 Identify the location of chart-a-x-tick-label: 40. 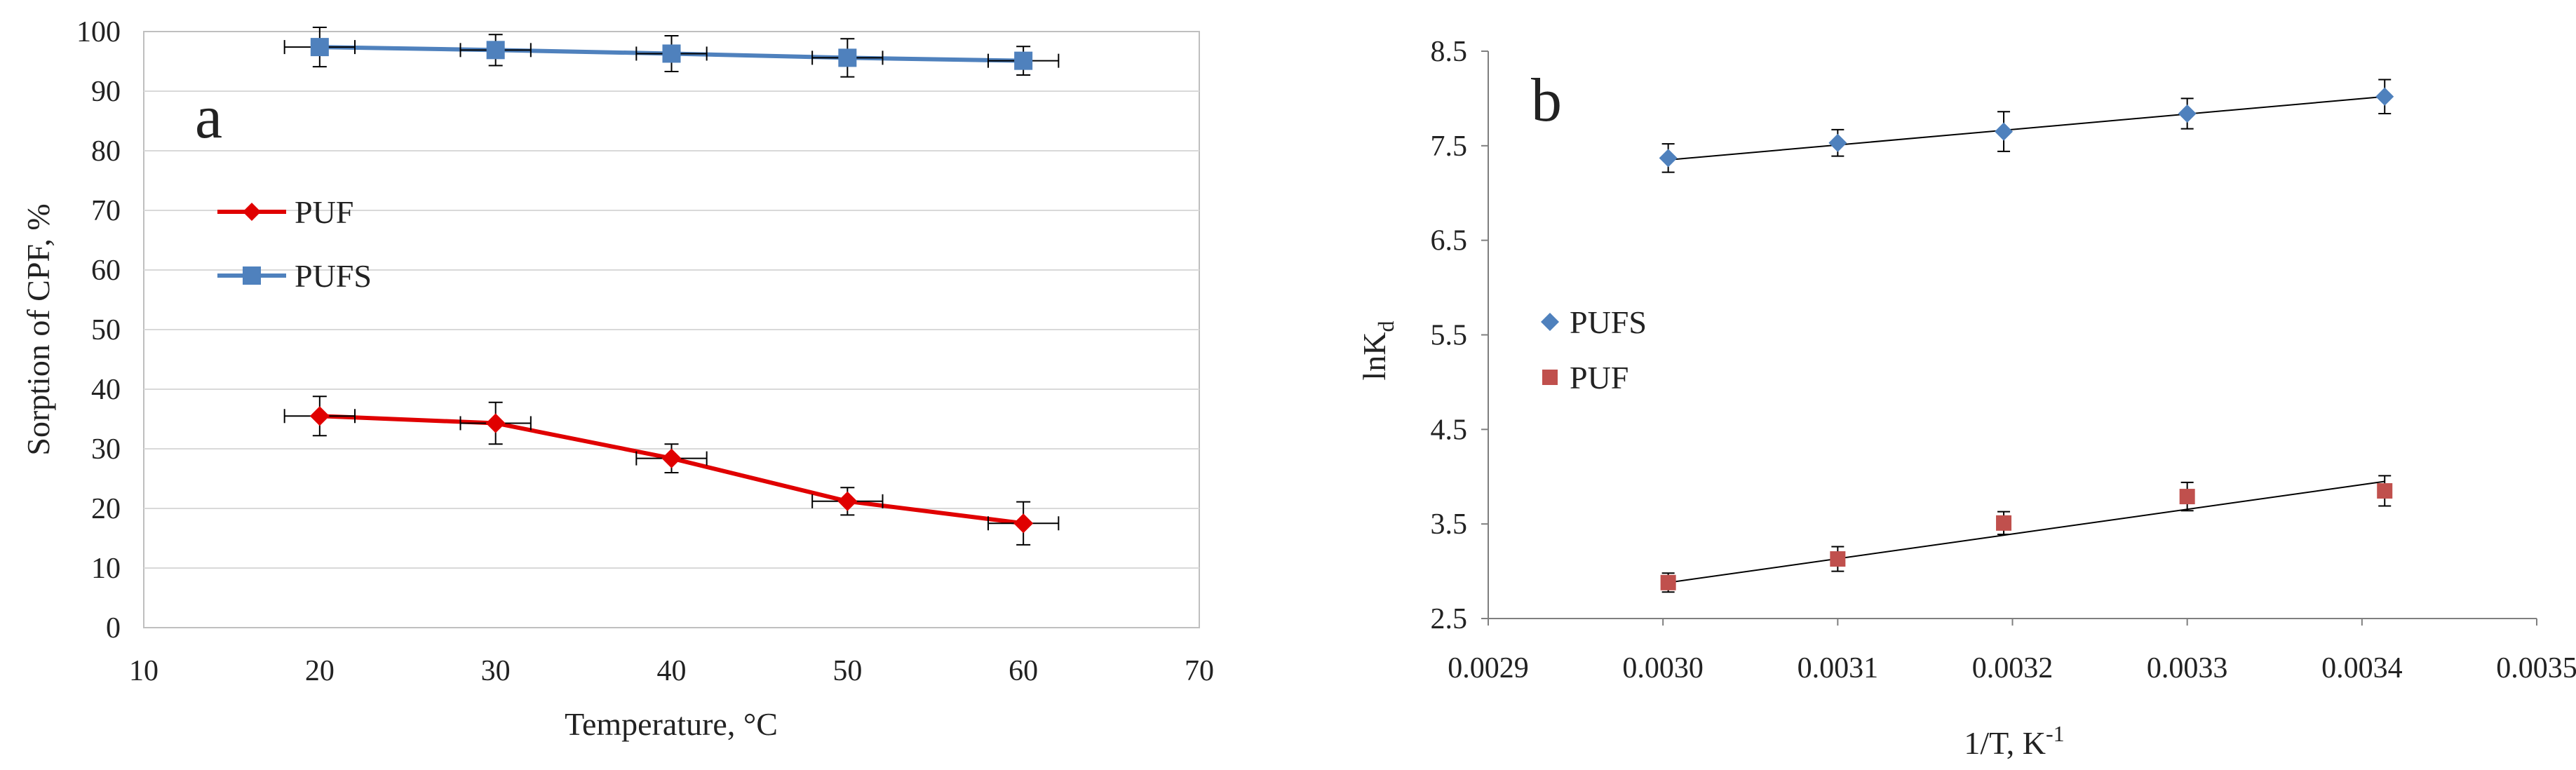
(672, 671).